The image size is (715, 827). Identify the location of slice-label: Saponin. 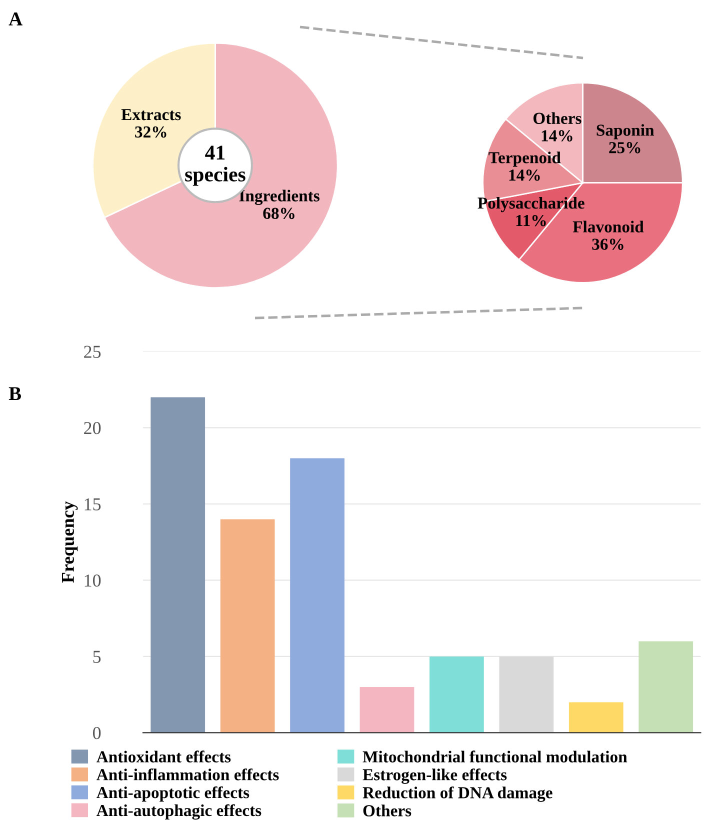
(625, 132).